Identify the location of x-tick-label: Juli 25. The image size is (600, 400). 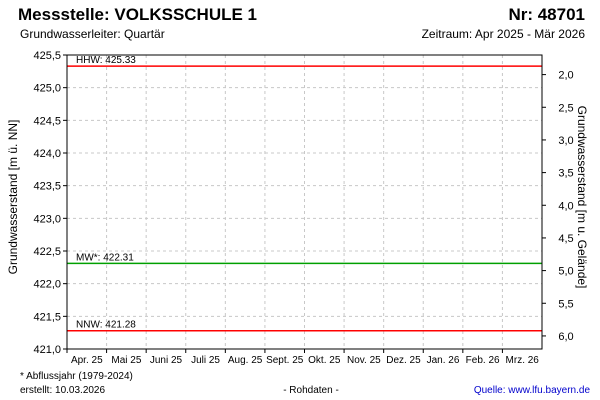
(205, 360).